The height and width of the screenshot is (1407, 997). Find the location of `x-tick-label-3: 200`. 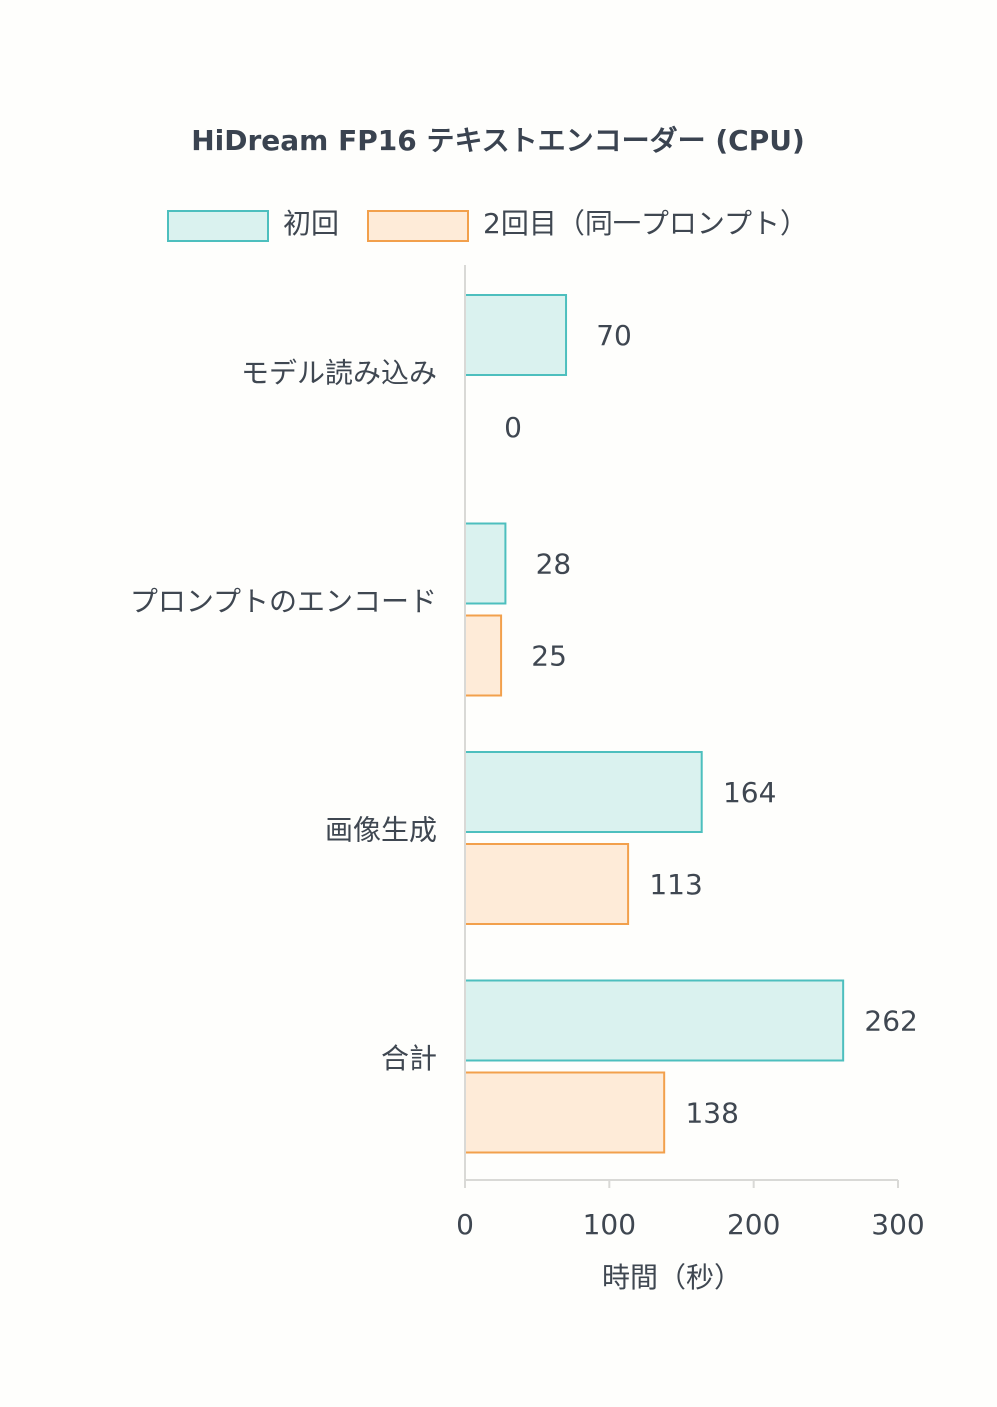

x-tick-label-3: 200 is located at coordinates (753, 1224).